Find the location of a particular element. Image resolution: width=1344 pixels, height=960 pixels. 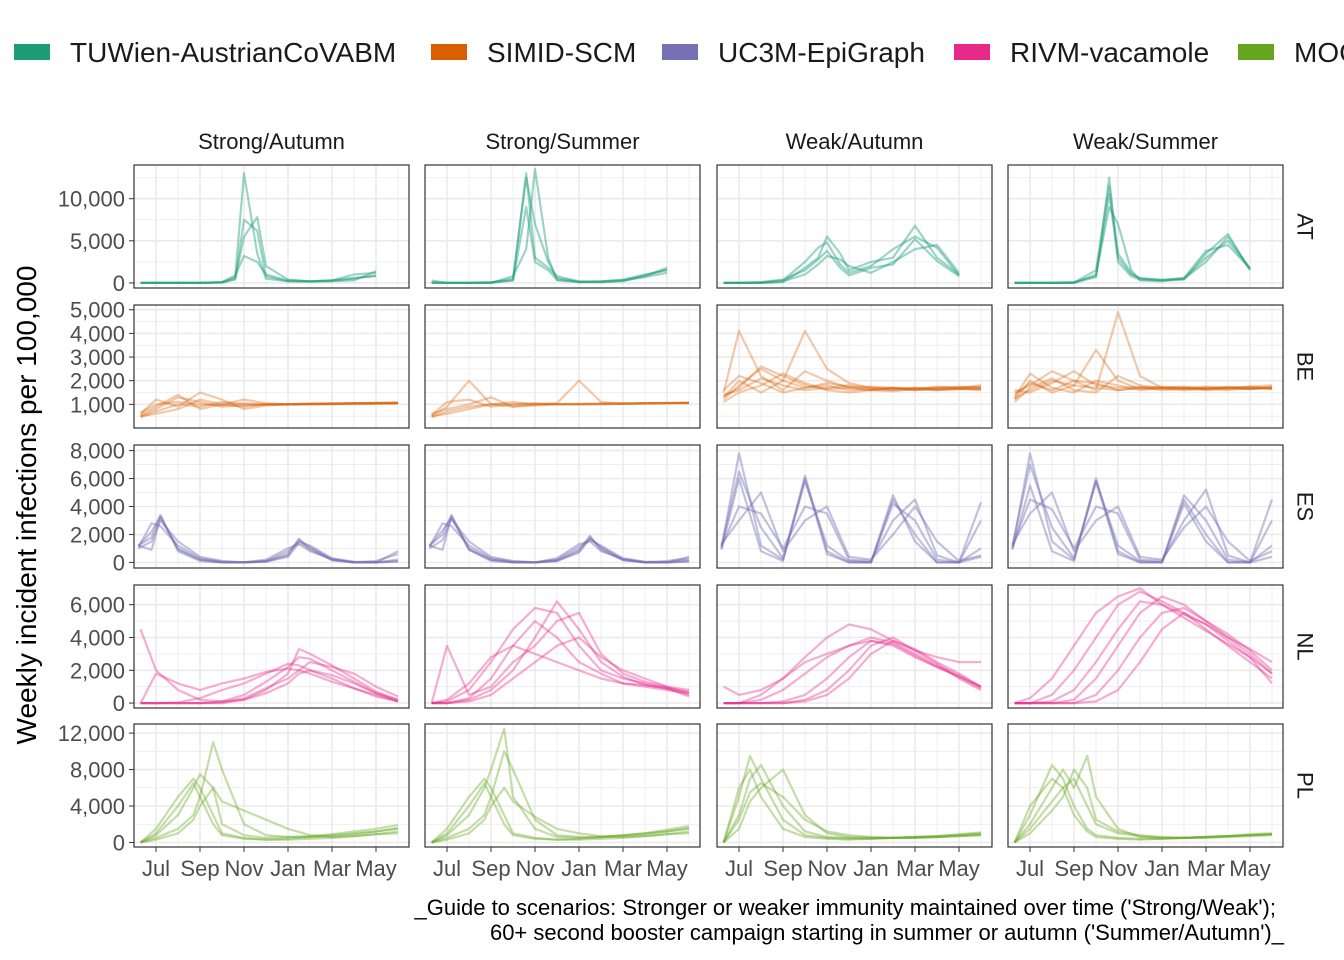

y-tick-label: 12,000 is located at coordinates (91, 733).